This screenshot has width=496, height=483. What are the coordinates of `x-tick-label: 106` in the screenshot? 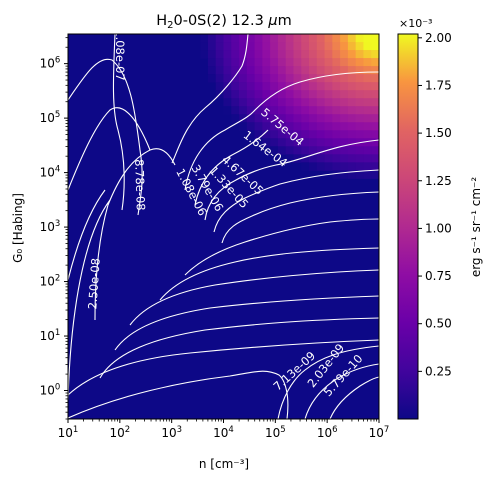 It's located at (327, 432).